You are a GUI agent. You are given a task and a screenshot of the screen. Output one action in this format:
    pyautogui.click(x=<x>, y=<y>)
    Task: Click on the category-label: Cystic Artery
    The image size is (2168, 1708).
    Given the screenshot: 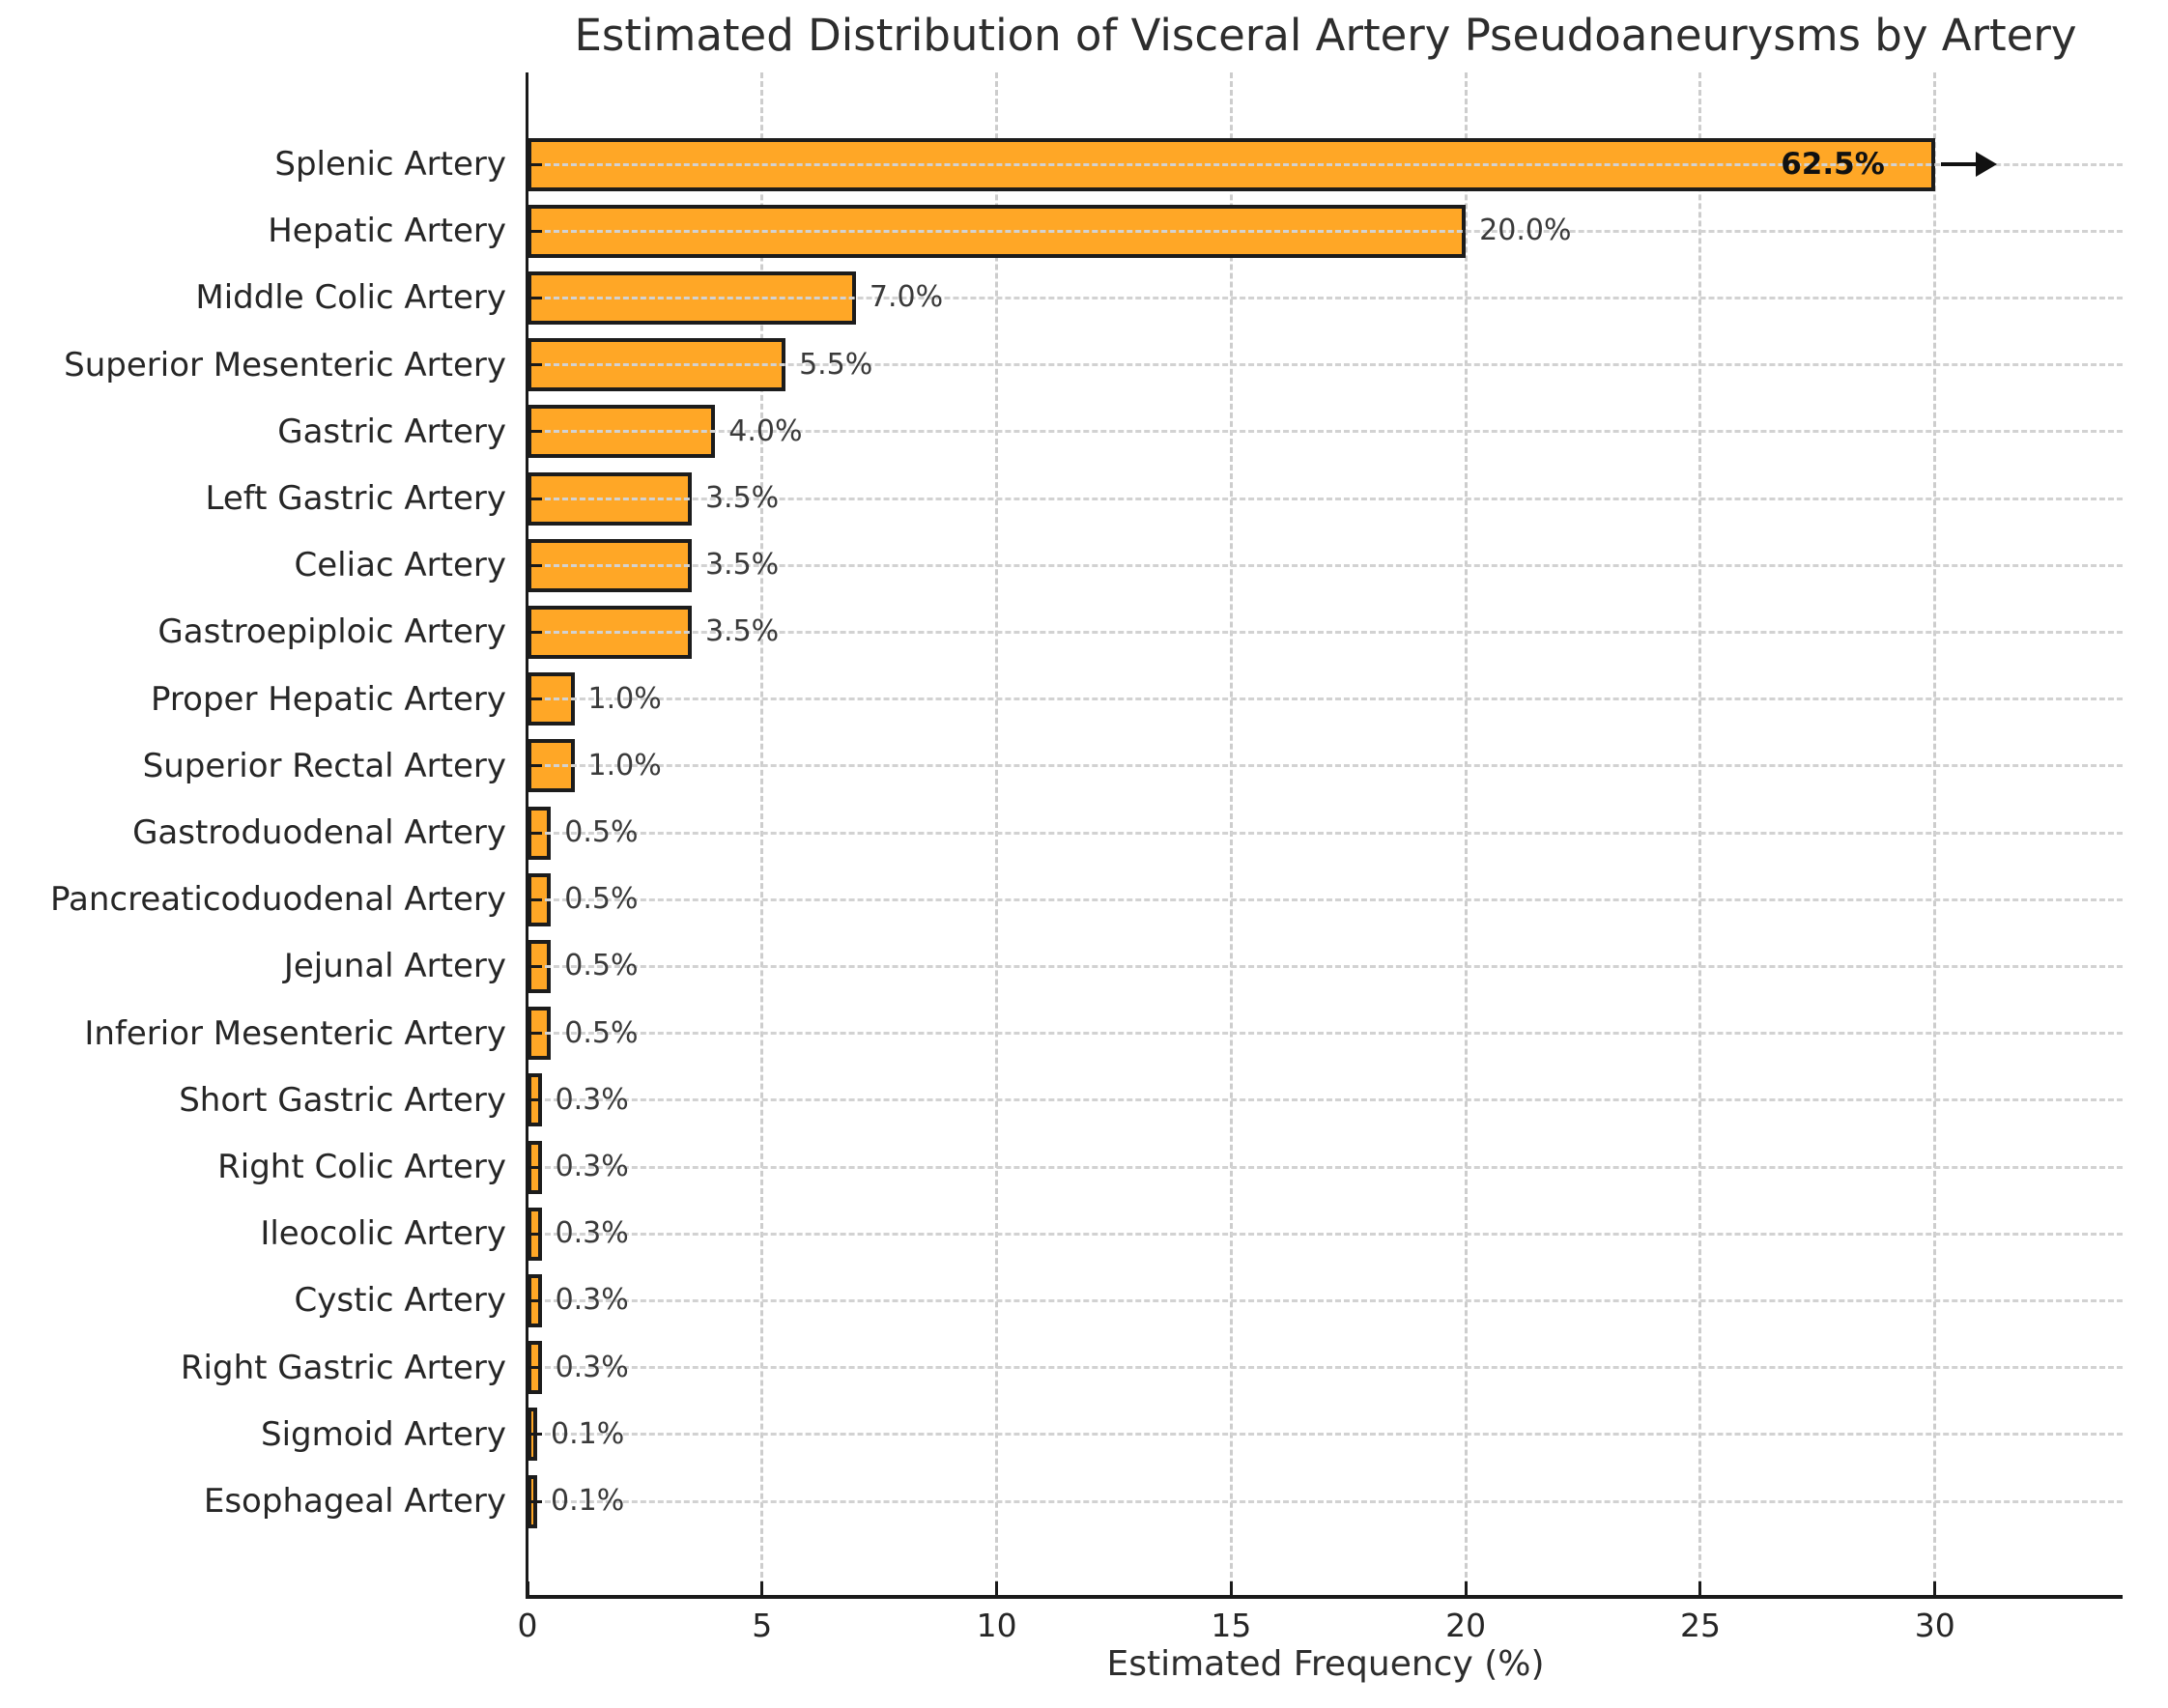 What is the action you would take?
    pyautogui.click(x=400, y=1301)
    